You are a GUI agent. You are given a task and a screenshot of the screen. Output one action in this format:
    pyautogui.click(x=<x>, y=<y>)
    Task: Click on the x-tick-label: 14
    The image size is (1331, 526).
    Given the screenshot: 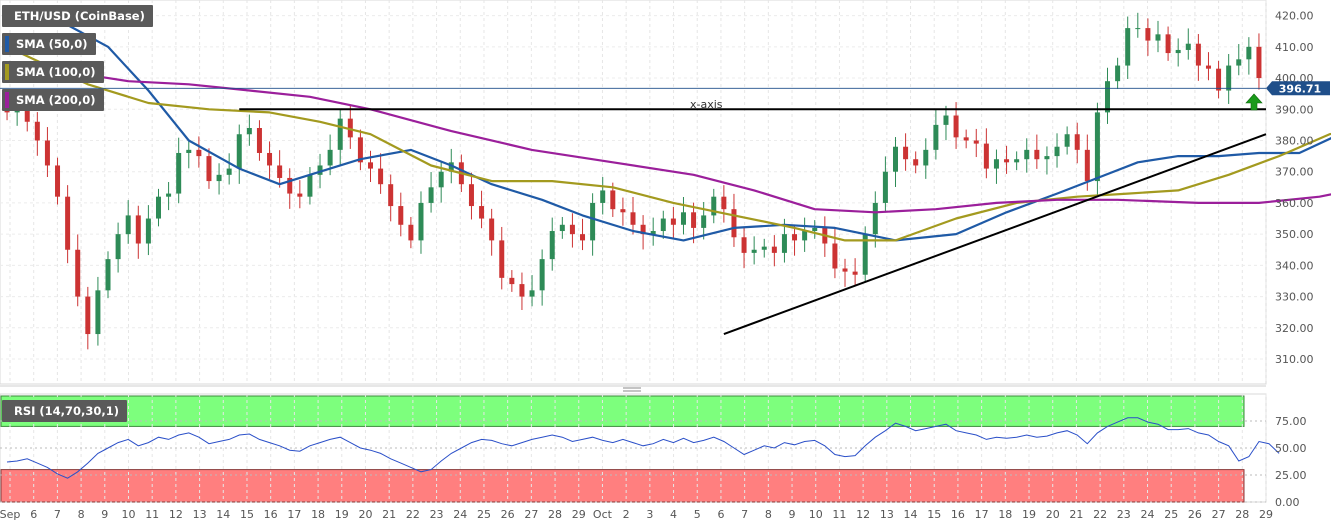 What is the action you would take?
    pyautogui.click(x=223, y=514)
    